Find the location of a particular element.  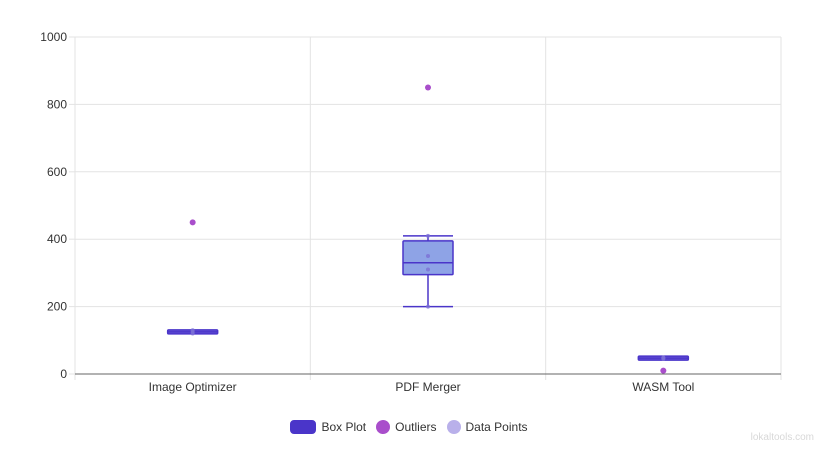

legend-item: Box Plot is located at coordinates (328, 427).